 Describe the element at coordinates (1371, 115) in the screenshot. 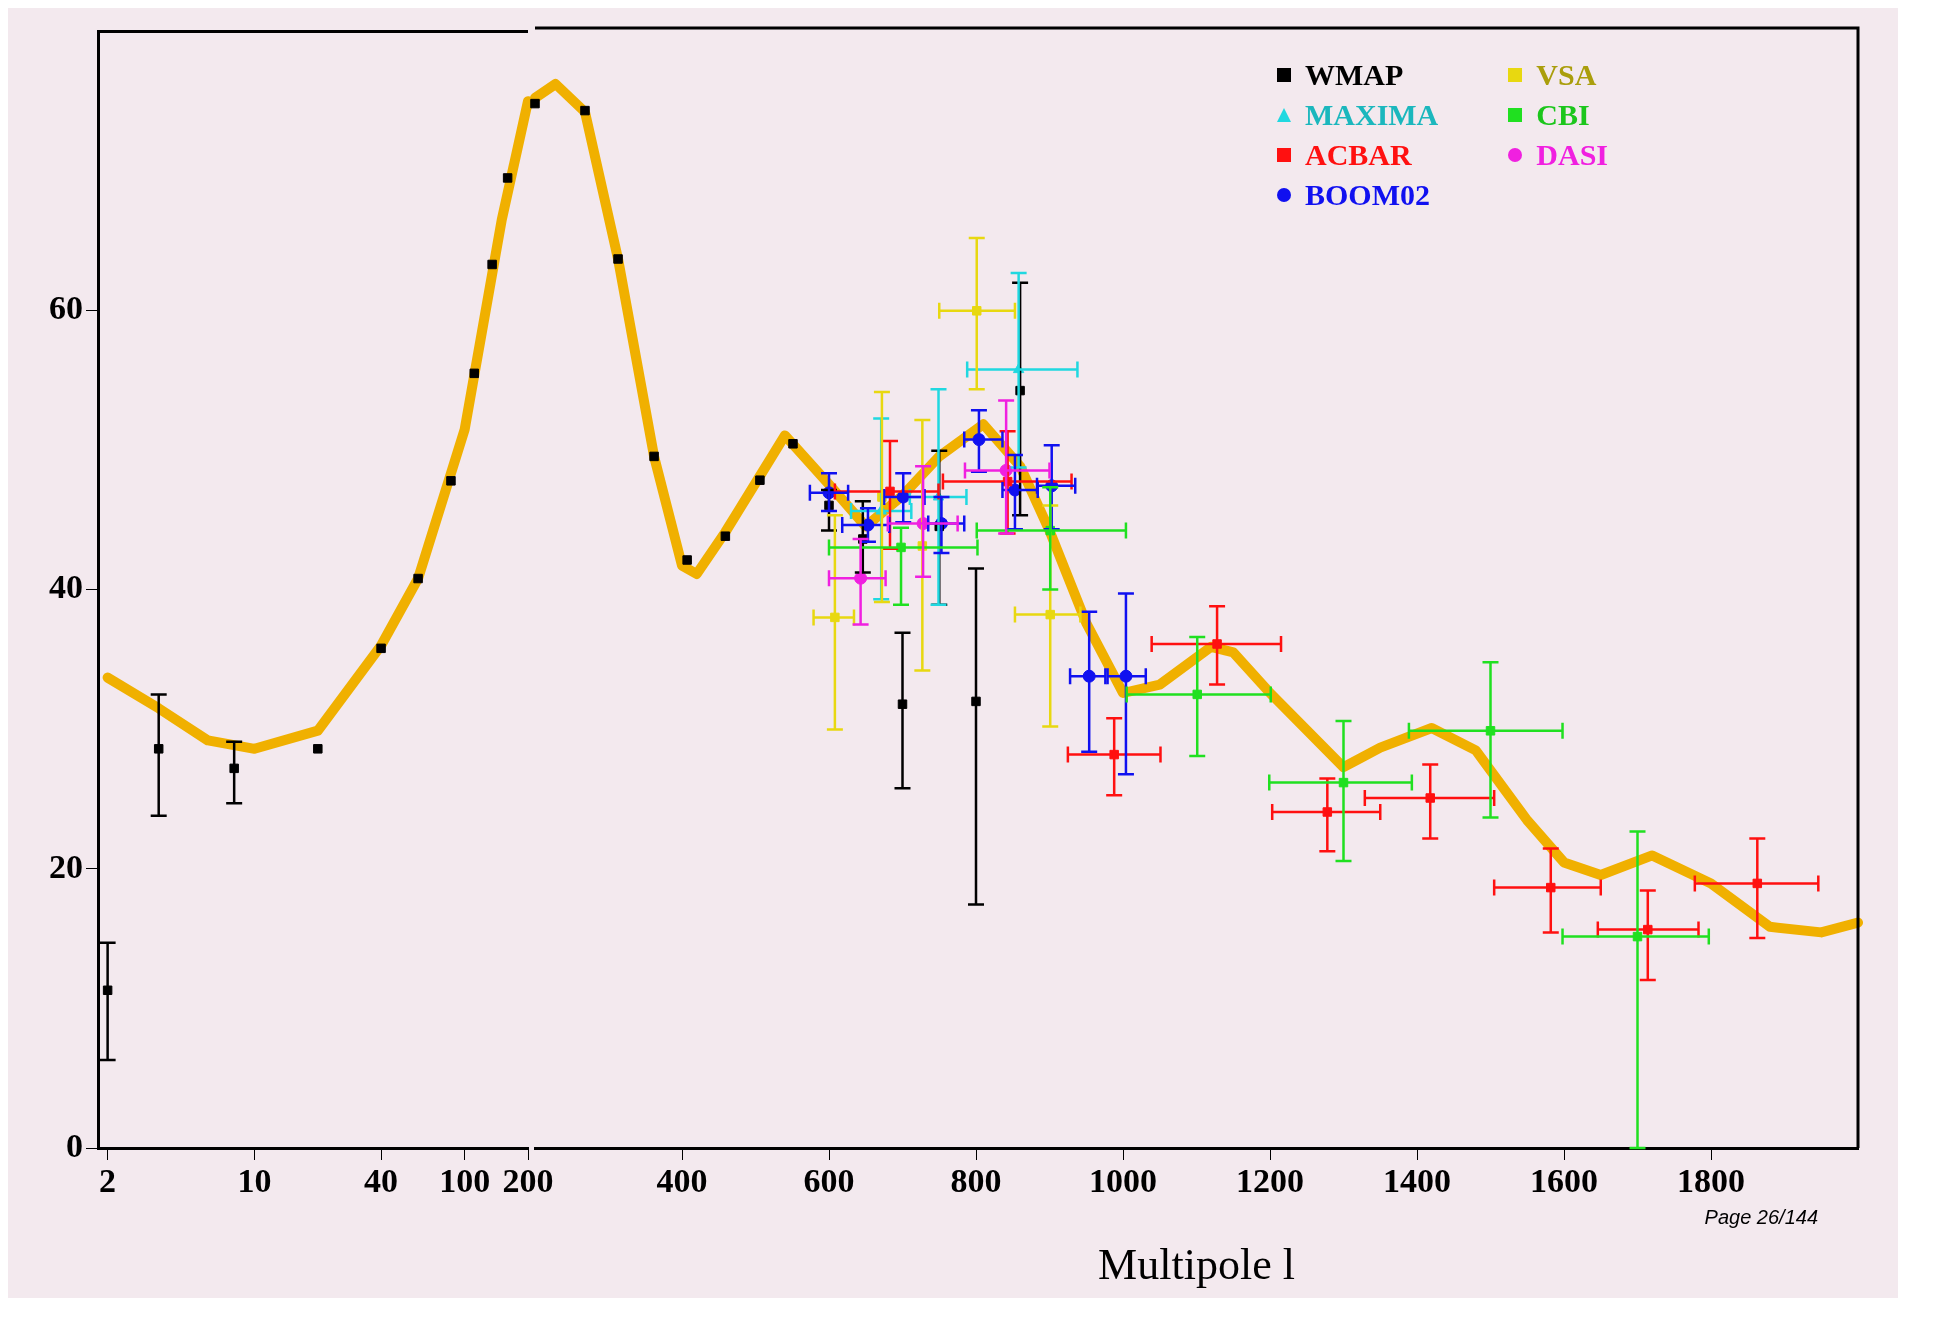

I see `legend-label: MAXIMA` at that location.